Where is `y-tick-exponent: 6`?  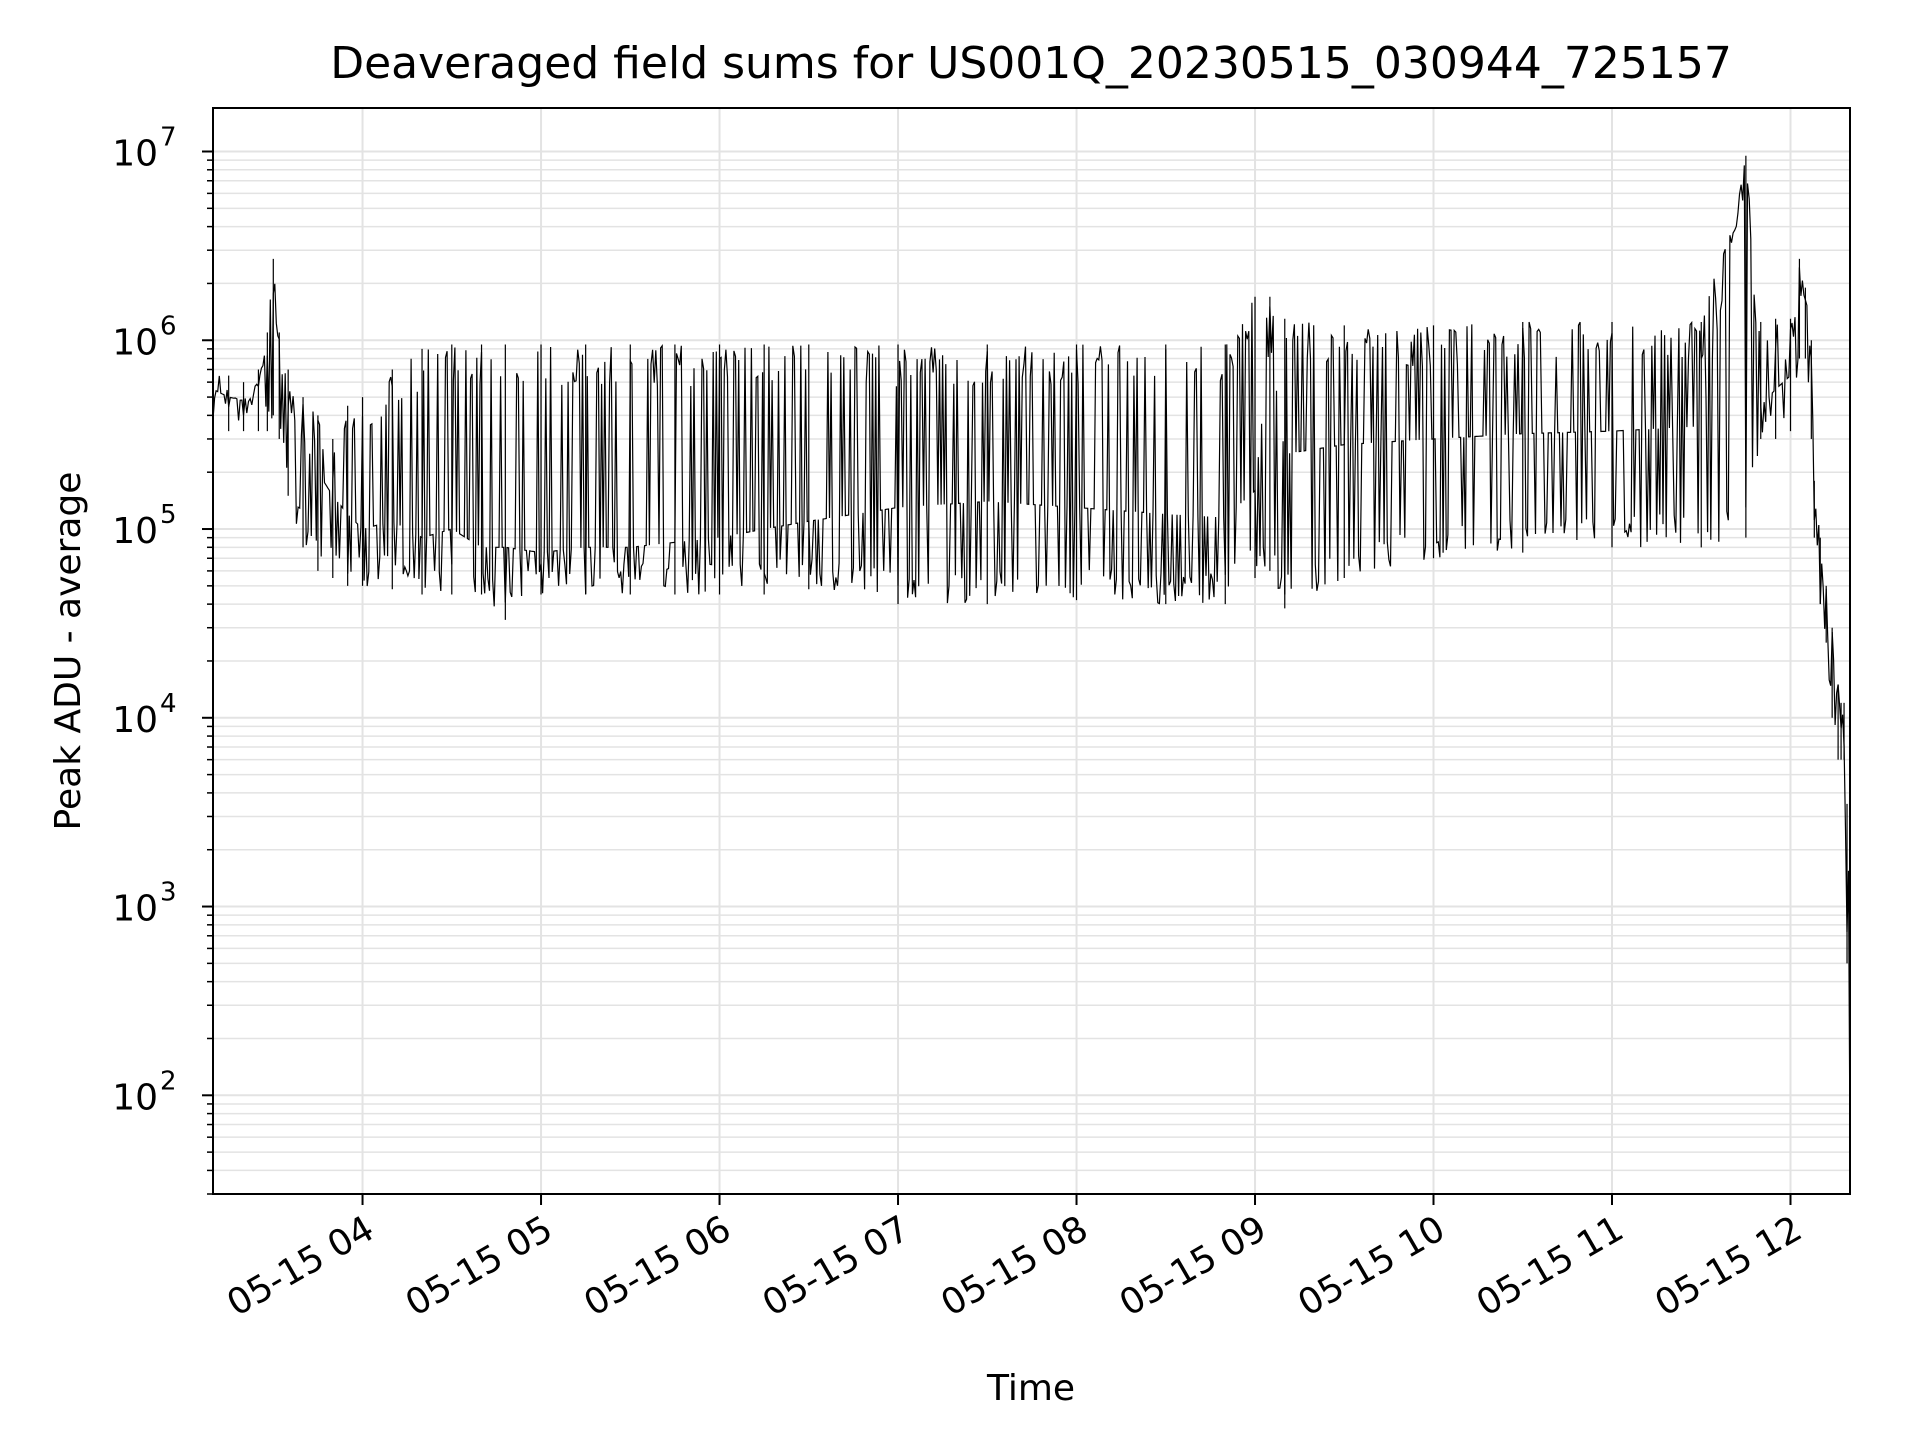
y-tick-exponent: 6 is located at coordinates (168, 326).